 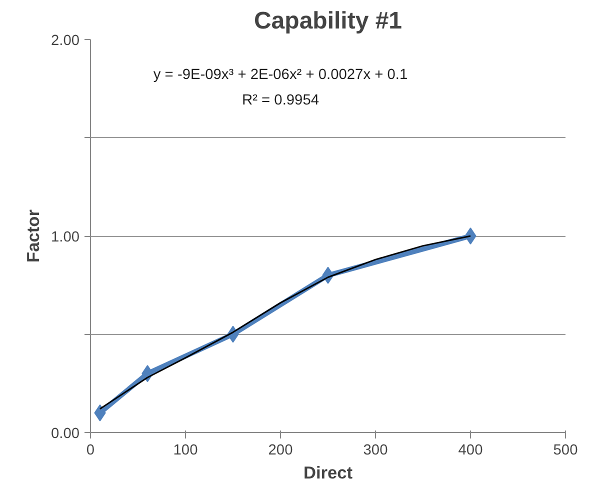 I want to click on x-tick-label: 100, so click(x=185, y=450).